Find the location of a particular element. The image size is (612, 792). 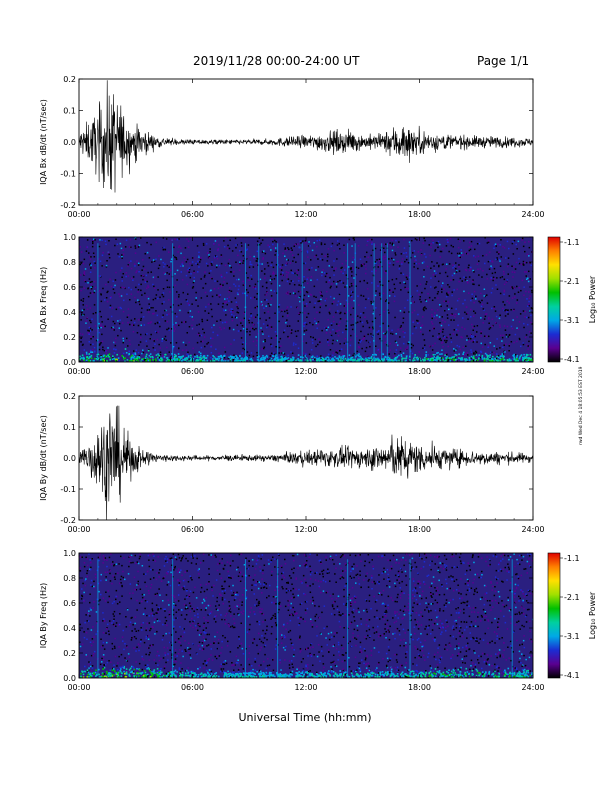

plot-title: 2019/11/28 00:00-24:00 UT is located at coordinates (276, 61).